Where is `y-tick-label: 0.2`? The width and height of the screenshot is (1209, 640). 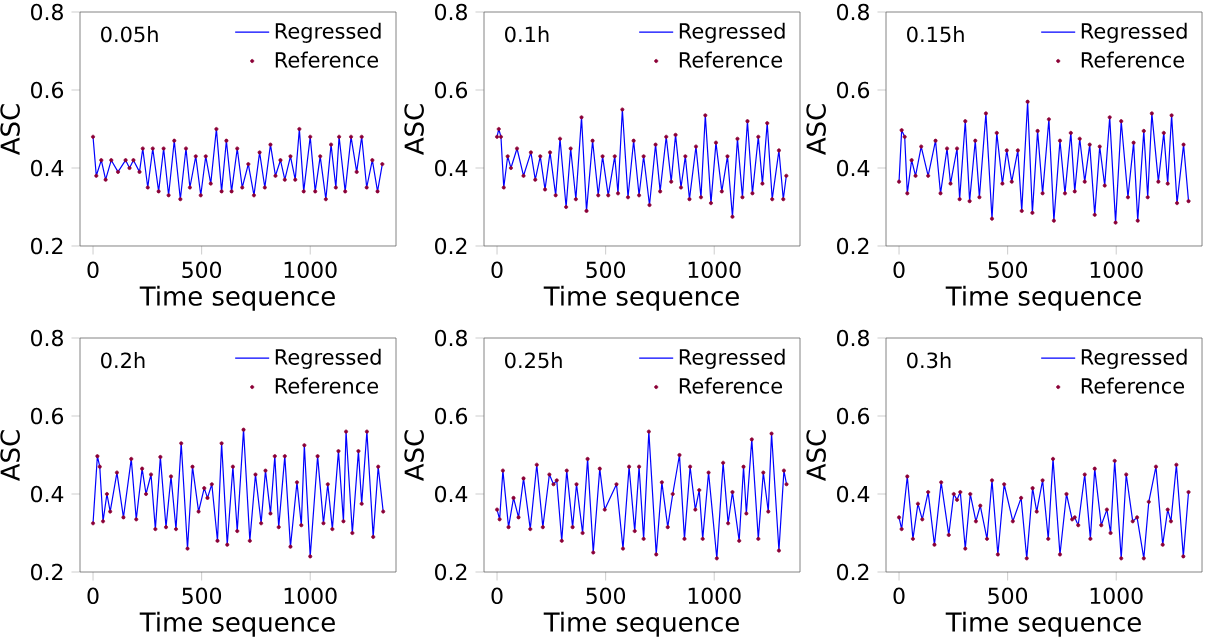
y-tick-label: 0.2 is located at coordinates (451, 246).